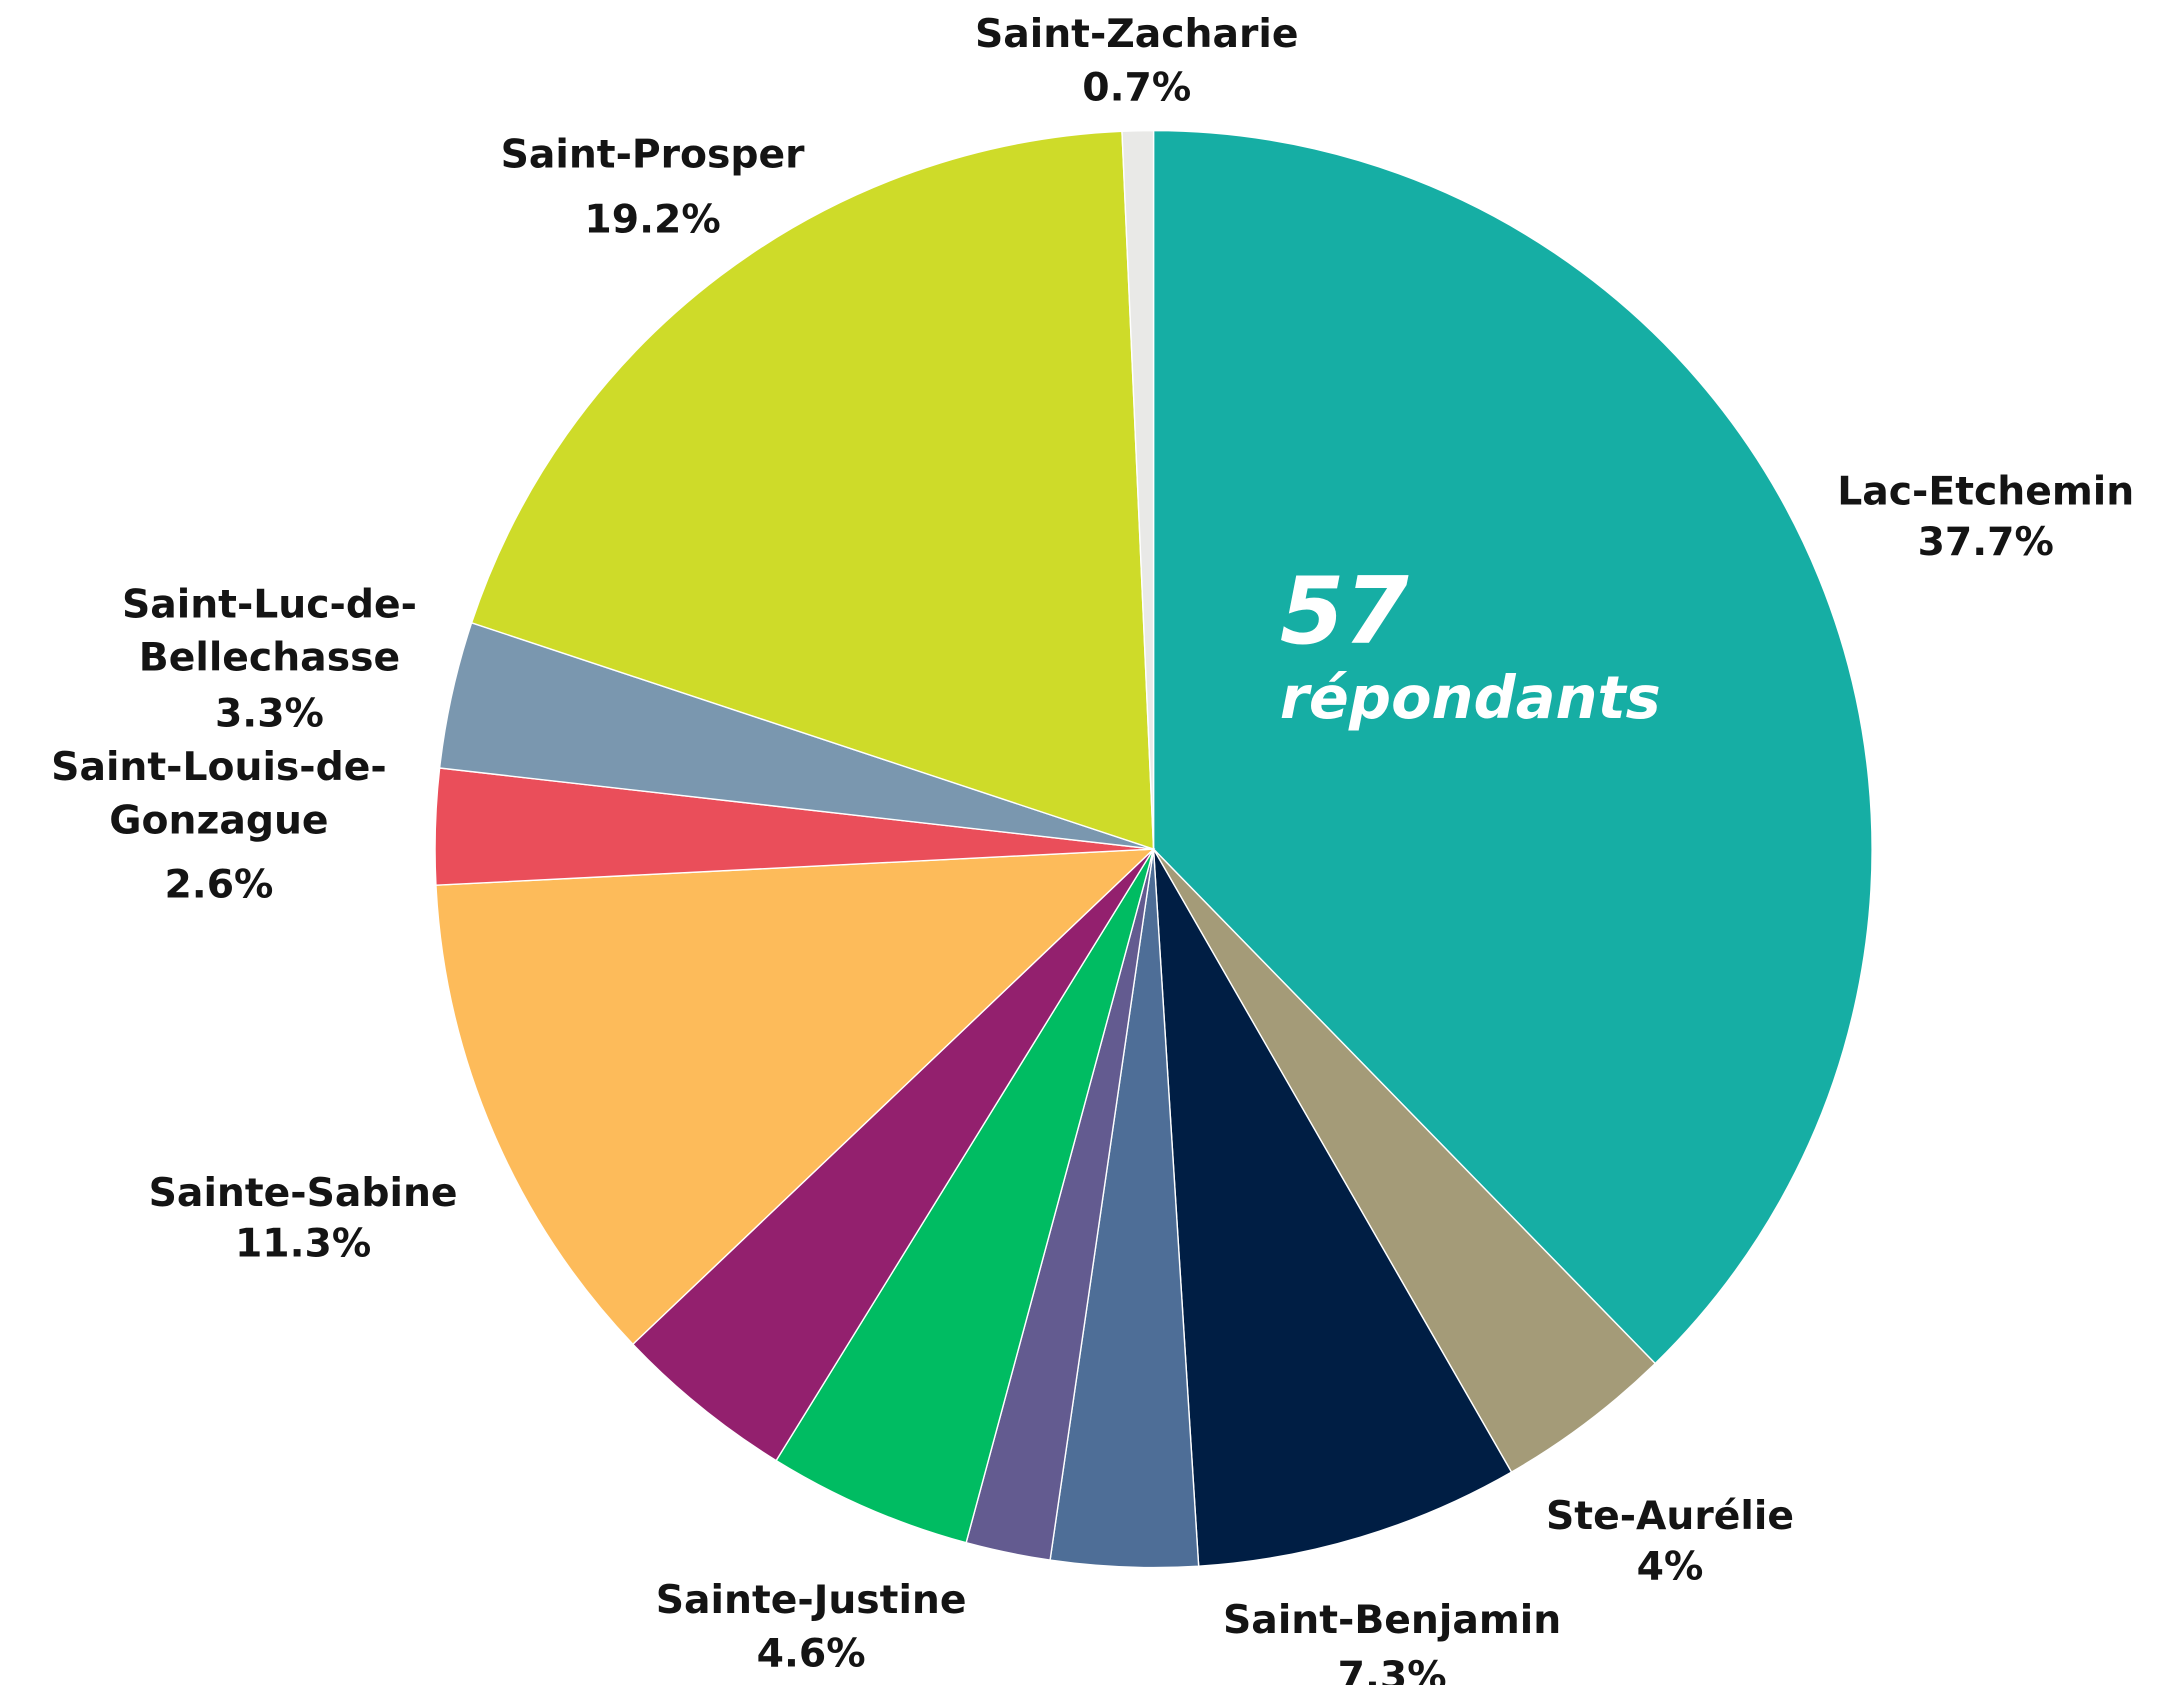 The height and width of the screenshot is (1685, 2178). What do you see at coordinates (269, 631) in the screenshot?
I see `slice-label: Saint-Luc-de- Bellechasse` at bounding box center [269, 631].